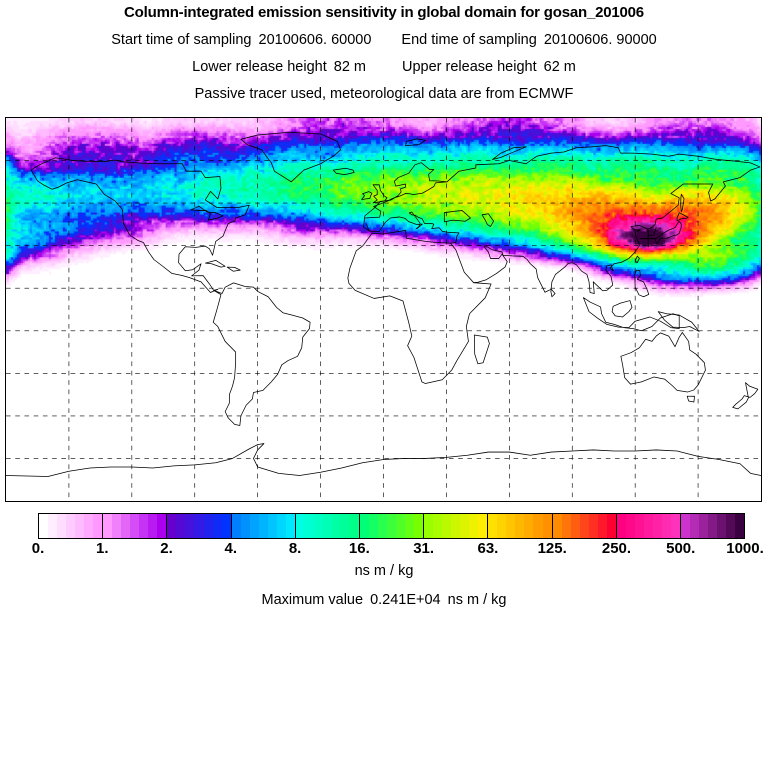  What do you see at coordinates (616, 548) in the screenshot?
I see `colorbar-tick-label: 250.` at bounding box center [616, 548].